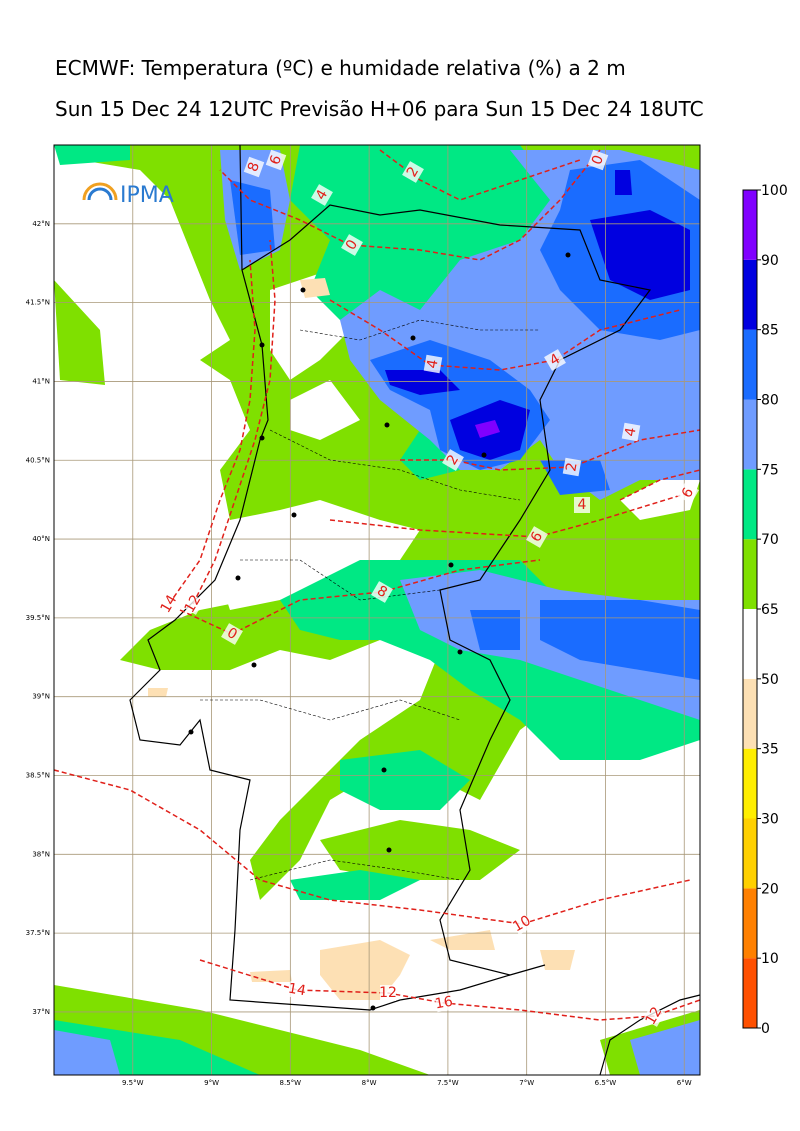 Image resolution: width=800 pixels, height=1131 pixels. I want to click on colorbar-label: 10, so click(770, 959).